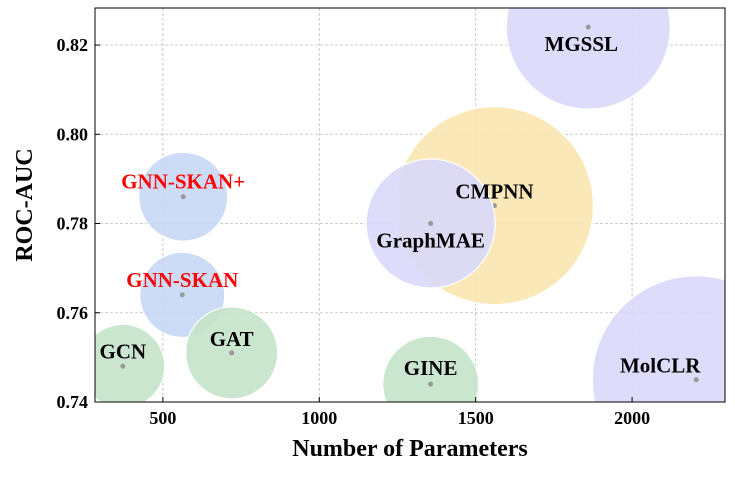 Image resolution: width=735 pixels, height=498 pixels. What do you see at coordinates (73, 224) in the screenshot?
I see `y-tick-label: 0.78` at bounding box center [73, 224].